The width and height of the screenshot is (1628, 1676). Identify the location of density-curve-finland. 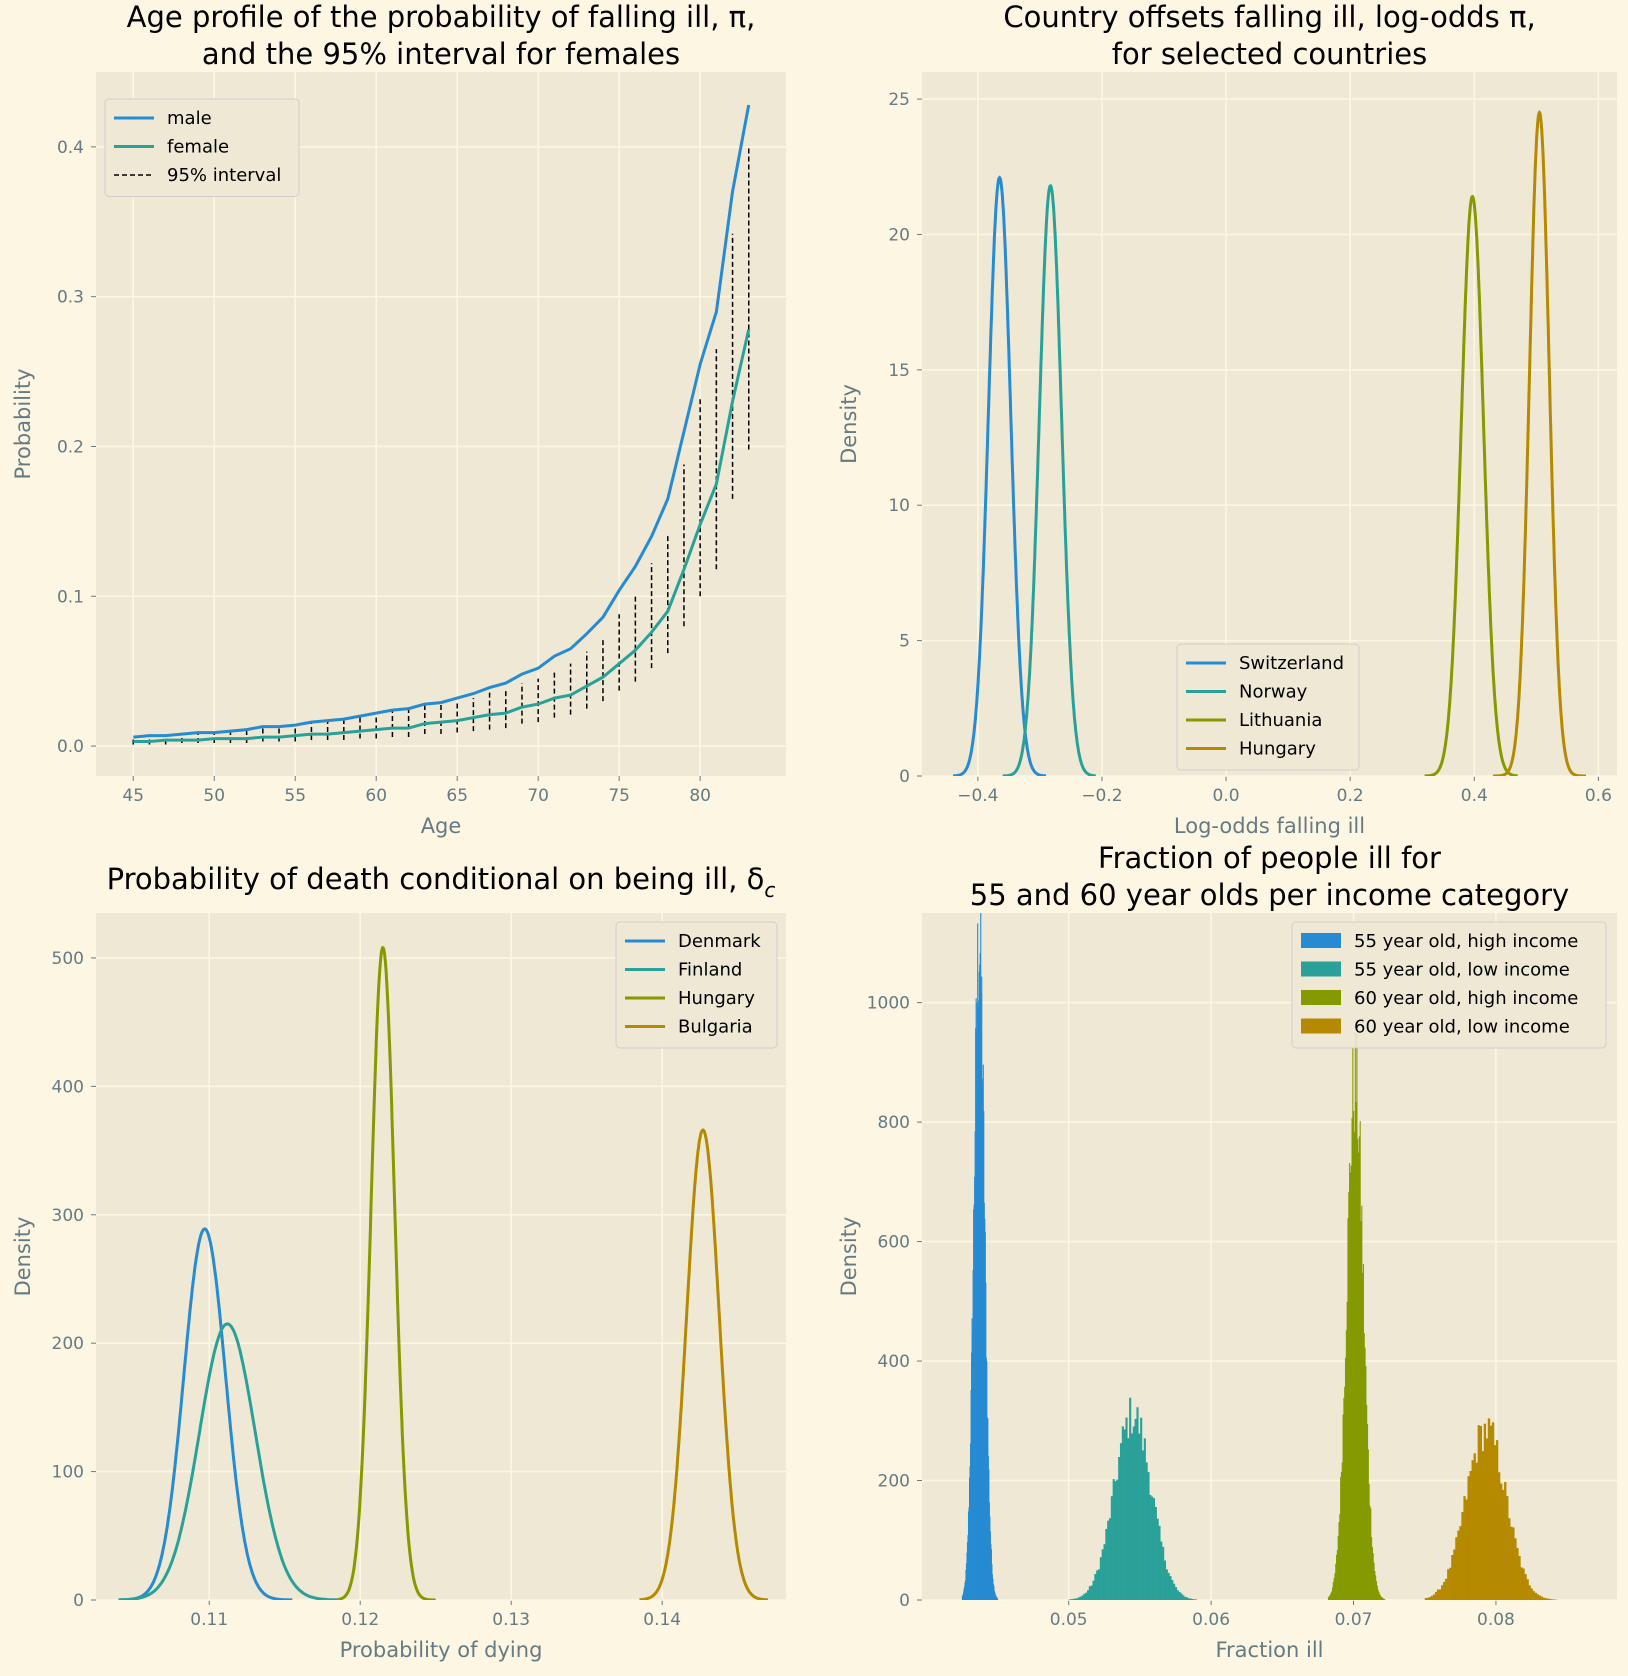
(228, 1461).